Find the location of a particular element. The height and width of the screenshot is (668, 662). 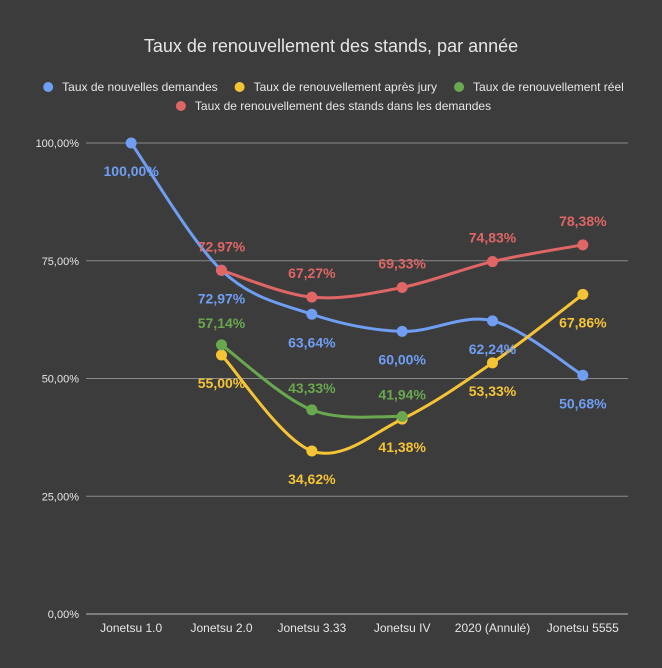

legend-item: Taux de renouvellement réel is located at coordinates (539, 87).